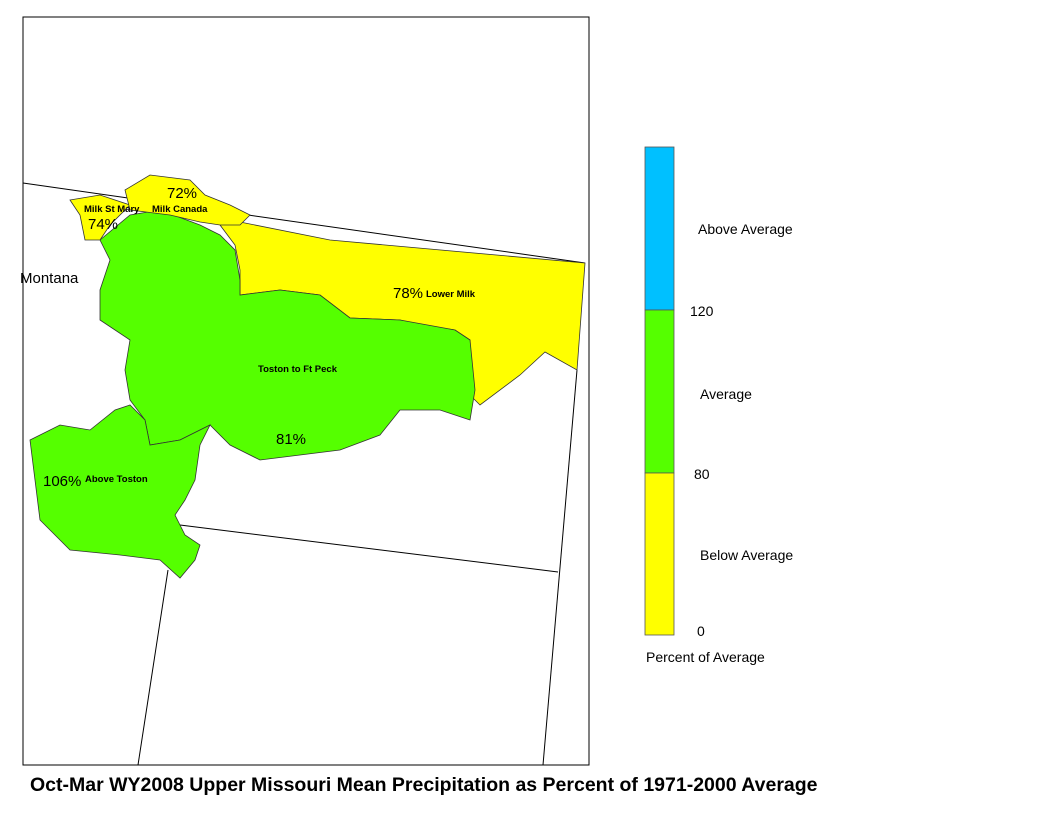 This screenshot has height=821, width=1056. Describe the element at coordinates (451, 294) in the screenshot. I see `basin-name: Lower Milk` at that location.